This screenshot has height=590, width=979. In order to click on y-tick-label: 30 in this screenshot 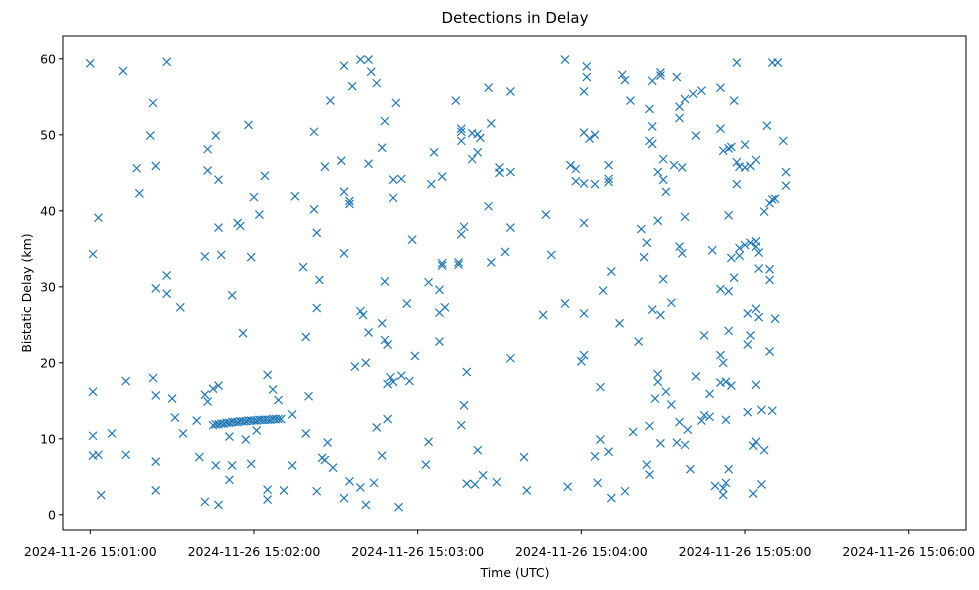, I will do `click(48, 286)`.